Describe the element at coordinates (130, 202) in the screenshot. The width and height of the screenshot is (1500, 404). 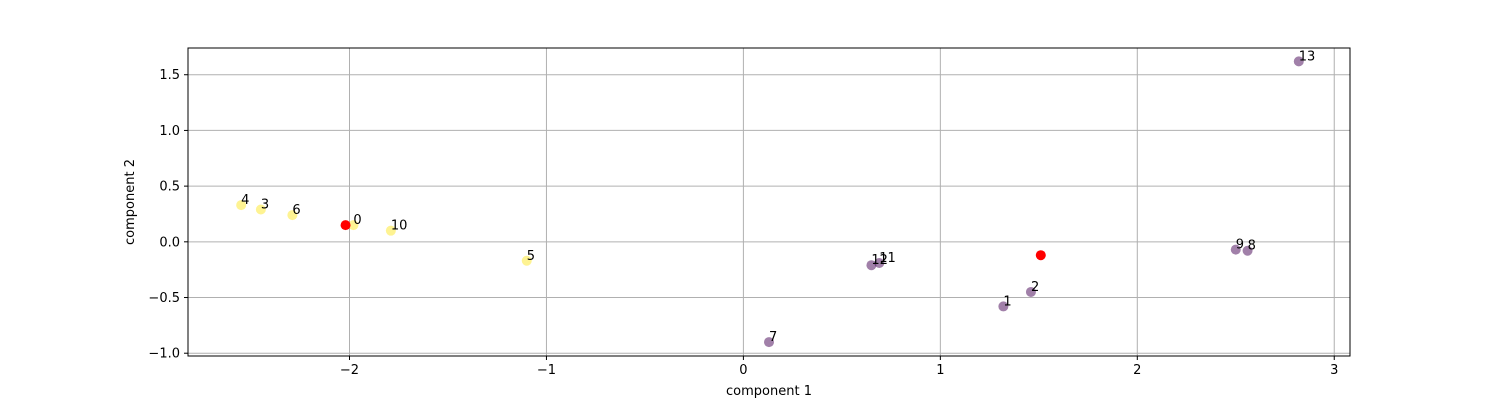
I see `y-axis-label: component 2` at that location.